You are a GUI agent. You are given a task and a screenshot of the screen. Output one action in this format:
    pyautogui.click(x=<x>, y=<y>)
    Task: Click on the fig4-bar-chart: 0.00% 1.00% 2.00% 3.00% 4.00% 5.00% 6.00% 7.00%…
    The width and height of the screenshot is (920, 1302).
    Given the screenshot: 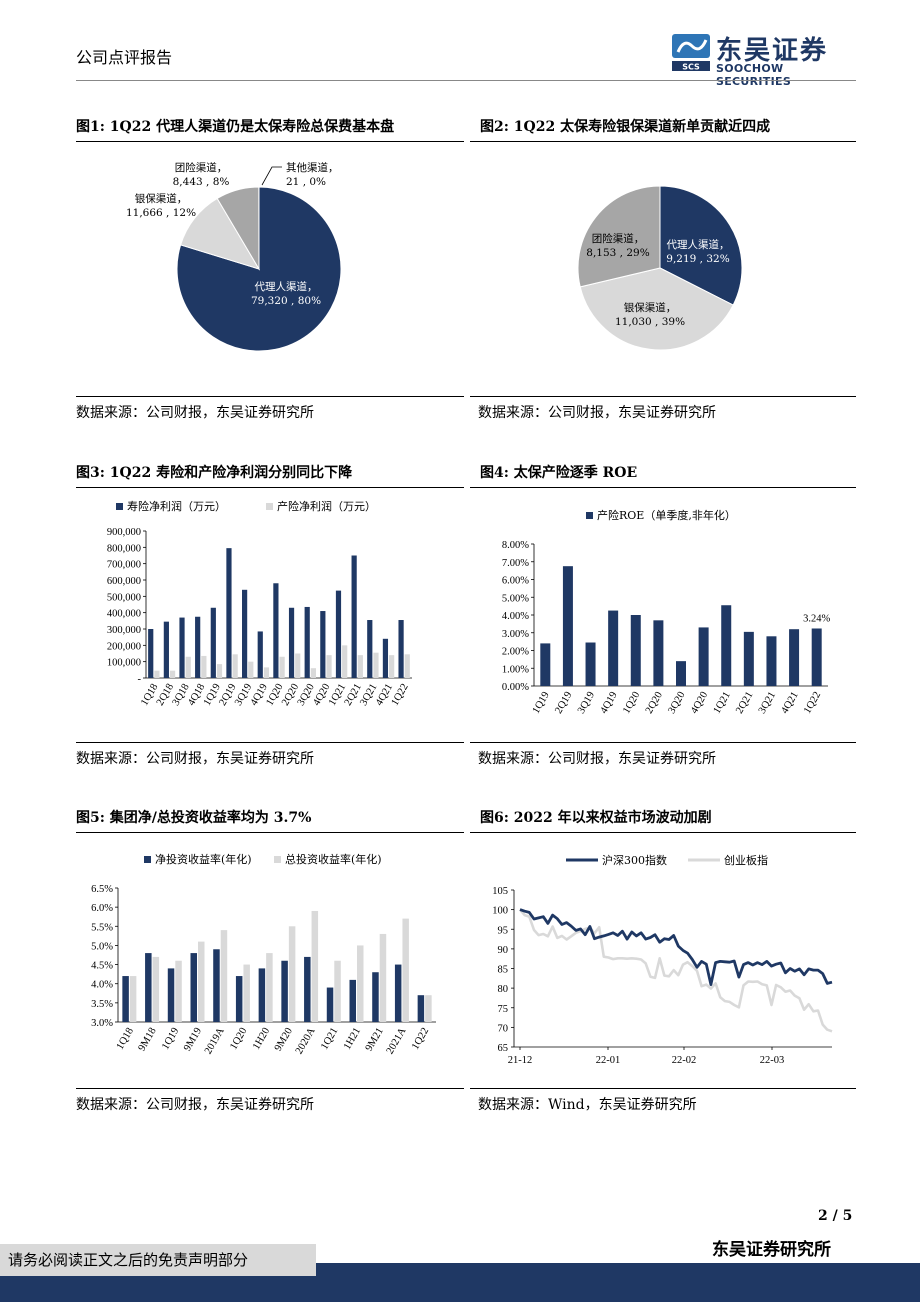 What is the action you would take?
    pyautogui.click(x=666, y=612)
    